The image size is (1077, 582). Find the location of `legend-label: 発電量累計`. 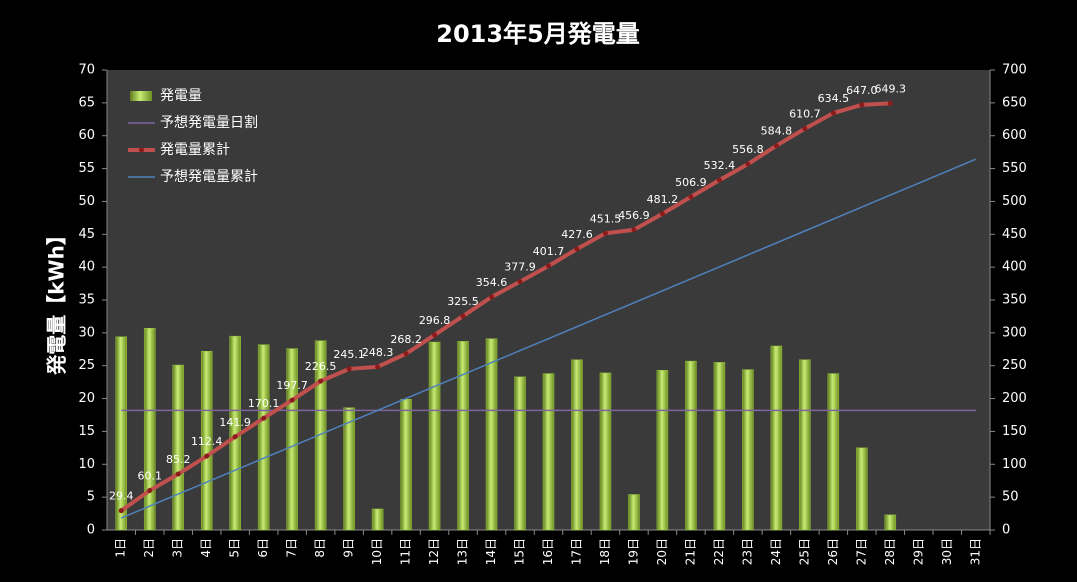

legend-label: 発電量累計 is located at coordinates (195, 150).